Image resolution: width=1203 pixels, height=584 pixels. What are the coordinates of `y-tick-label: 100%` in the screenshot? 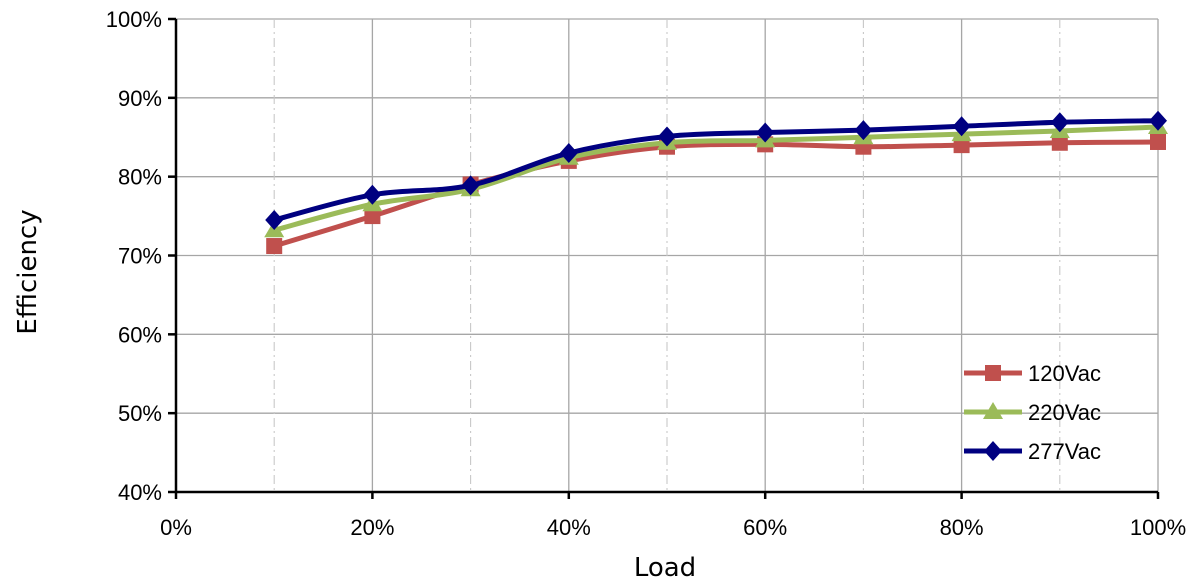 It's located at (134, 19).